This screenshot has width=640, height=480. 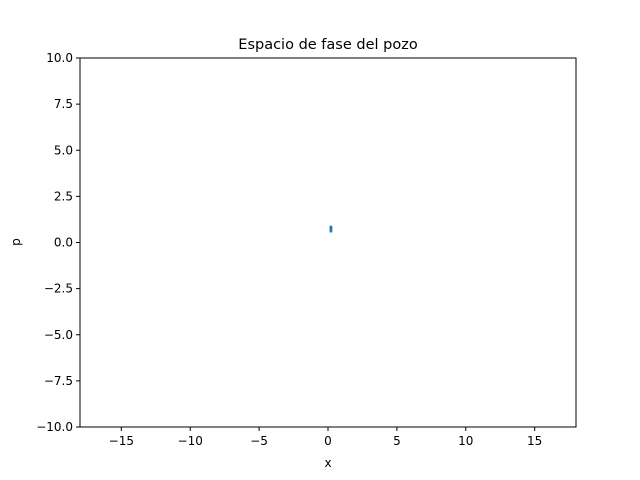 I want to click on x-axis-ticks: −15 −10 −5 0 5 10 15, so click(x=325, y=437).